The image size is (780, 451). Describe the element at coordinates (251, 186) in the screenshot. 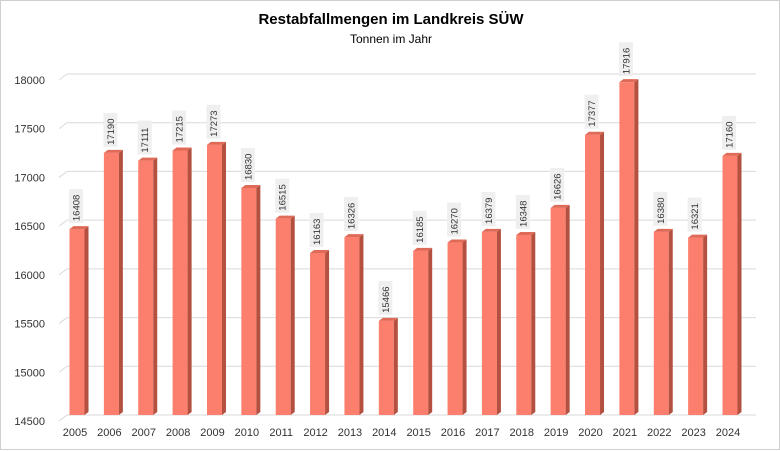

I see `bar-top-2010` at that location.